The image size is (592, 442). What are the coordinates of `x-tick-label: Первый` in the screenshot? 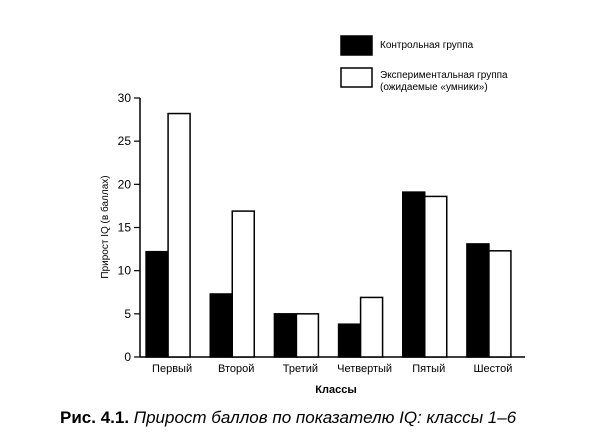 It's located at (172, 369).